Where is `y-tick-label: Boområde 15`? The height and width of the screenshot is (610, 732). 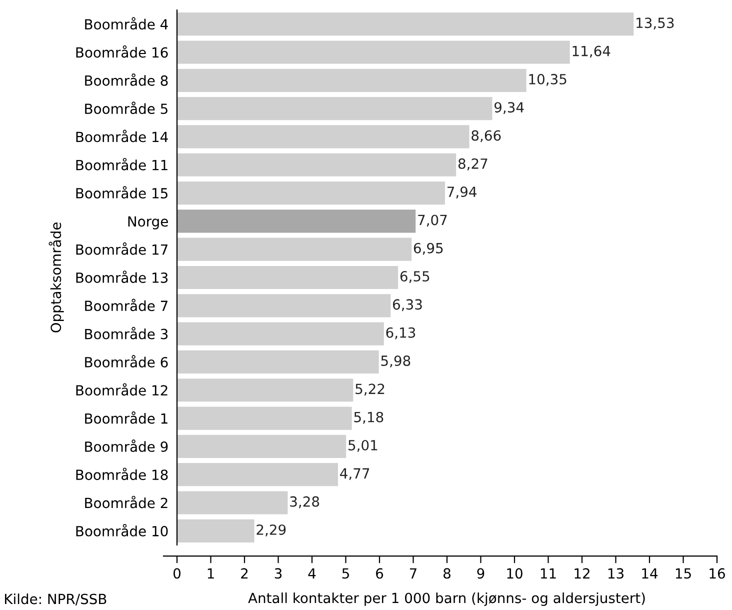
y-tick-label: Boområde 15 is located at coordinates (122, 192).